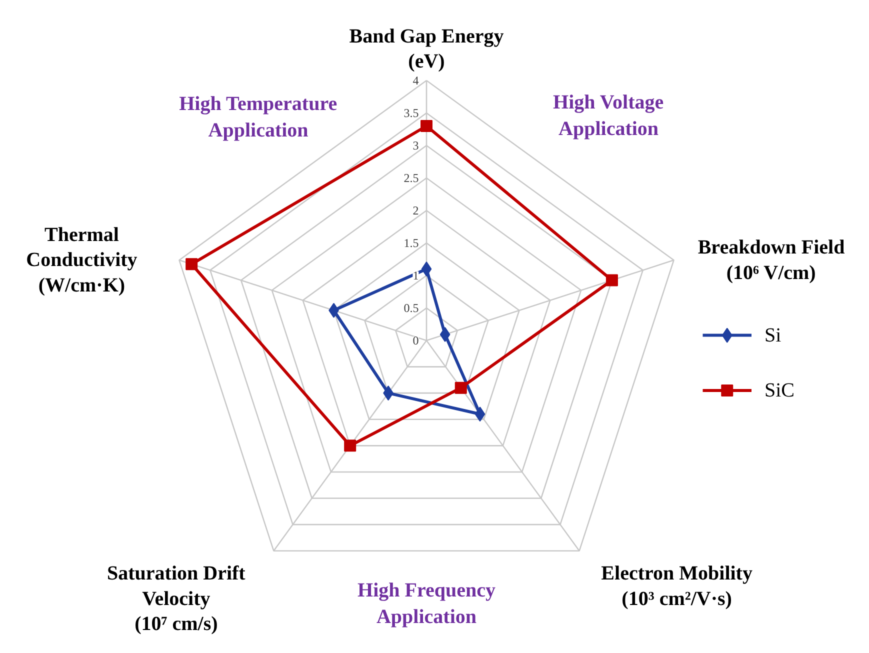 Image resolution: width=869 pixels, height=653 pixels. I want to click on y-tick-label: 4, so click(415, 81).